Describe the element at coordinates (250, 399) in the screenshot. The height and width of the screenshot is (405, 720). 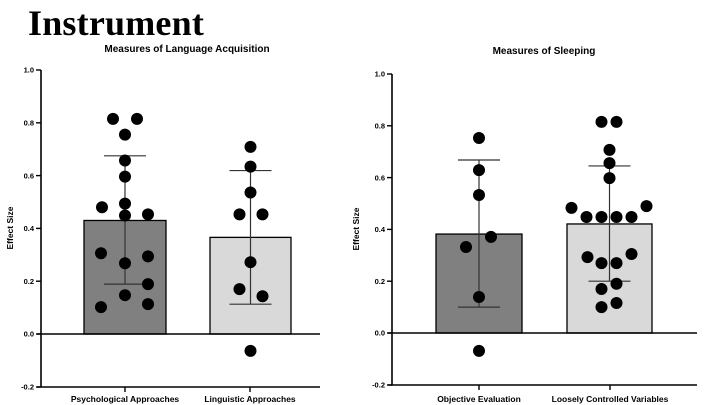
I see `x-category-label: Linguistic Approaches` at that location.